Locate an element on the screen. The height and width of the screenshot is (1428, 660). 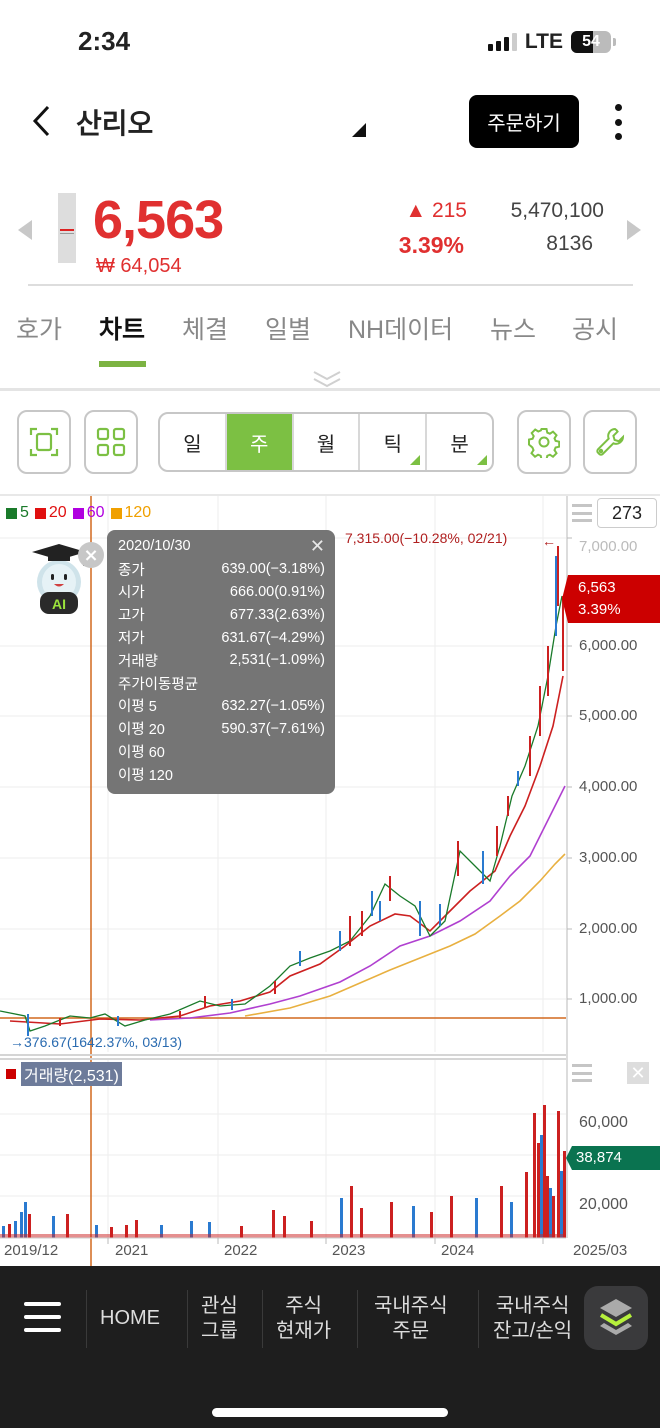
max-price-label: 7,315.00(−10.28%, 02/21) is located at coordinates (426, 538).